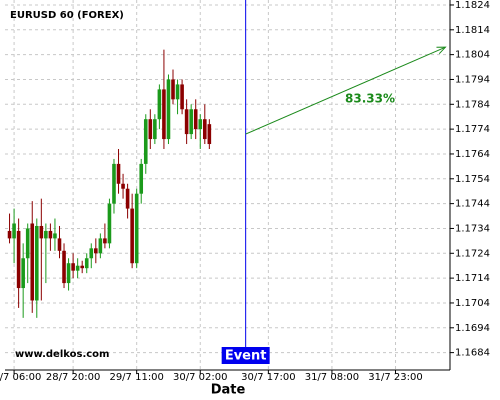 The width and height of the screenshot is (500, 400). What do you see at coordinates (472, 104) in the screenshot?
I see `y-tick-label: 1.1784` at bounding box center [472, 104].